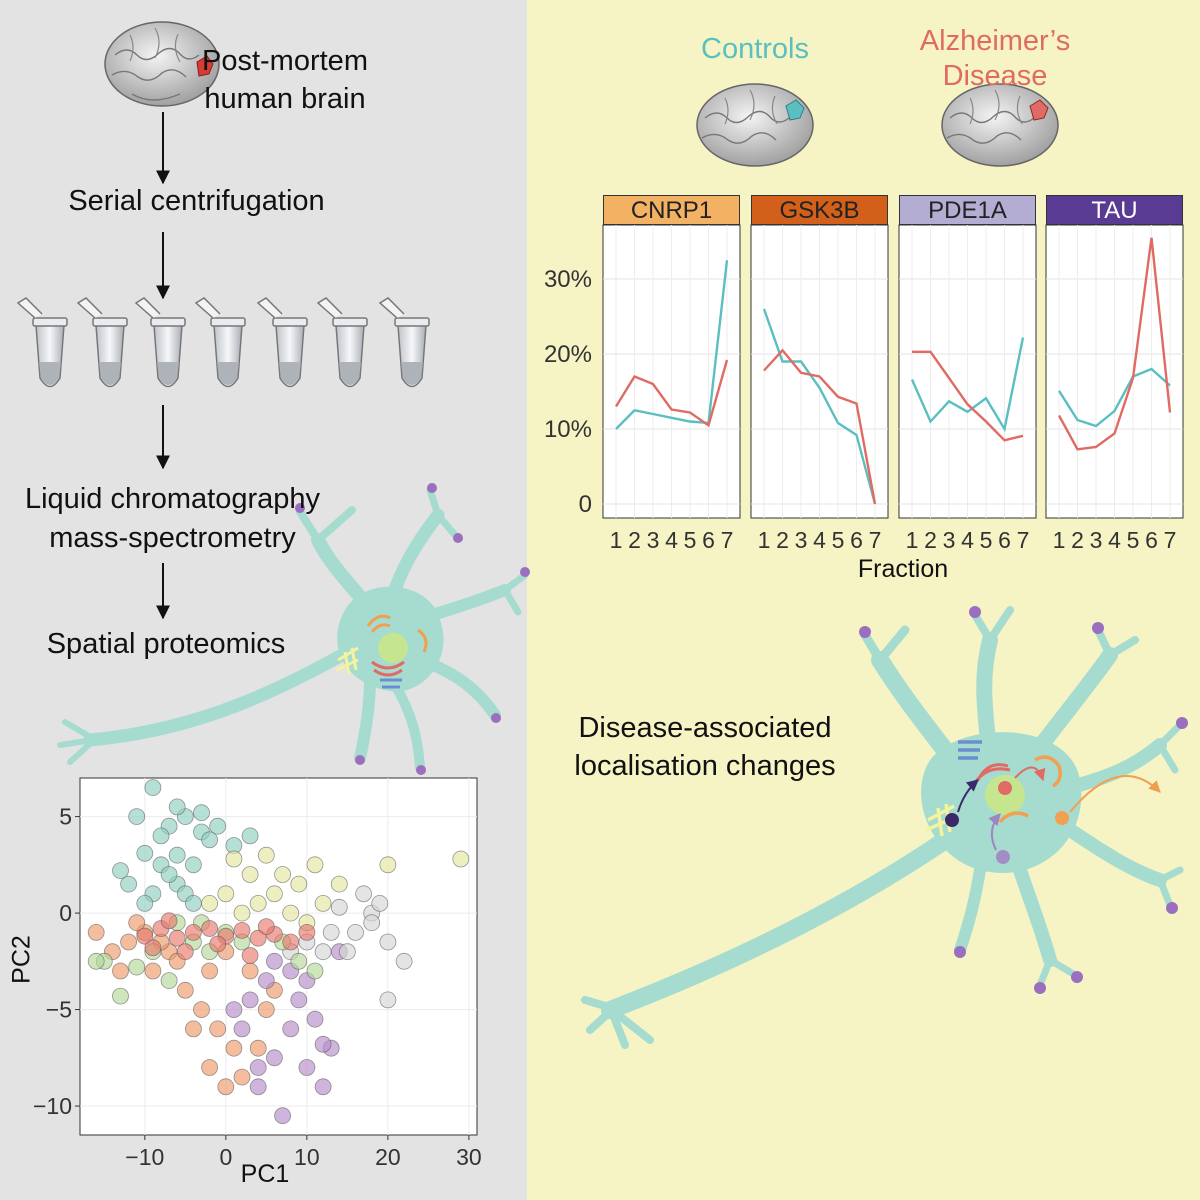 The width and height of the screenshot is (1200, 1200). I want to click on x-tick-label: −10, so click(144, 1157).